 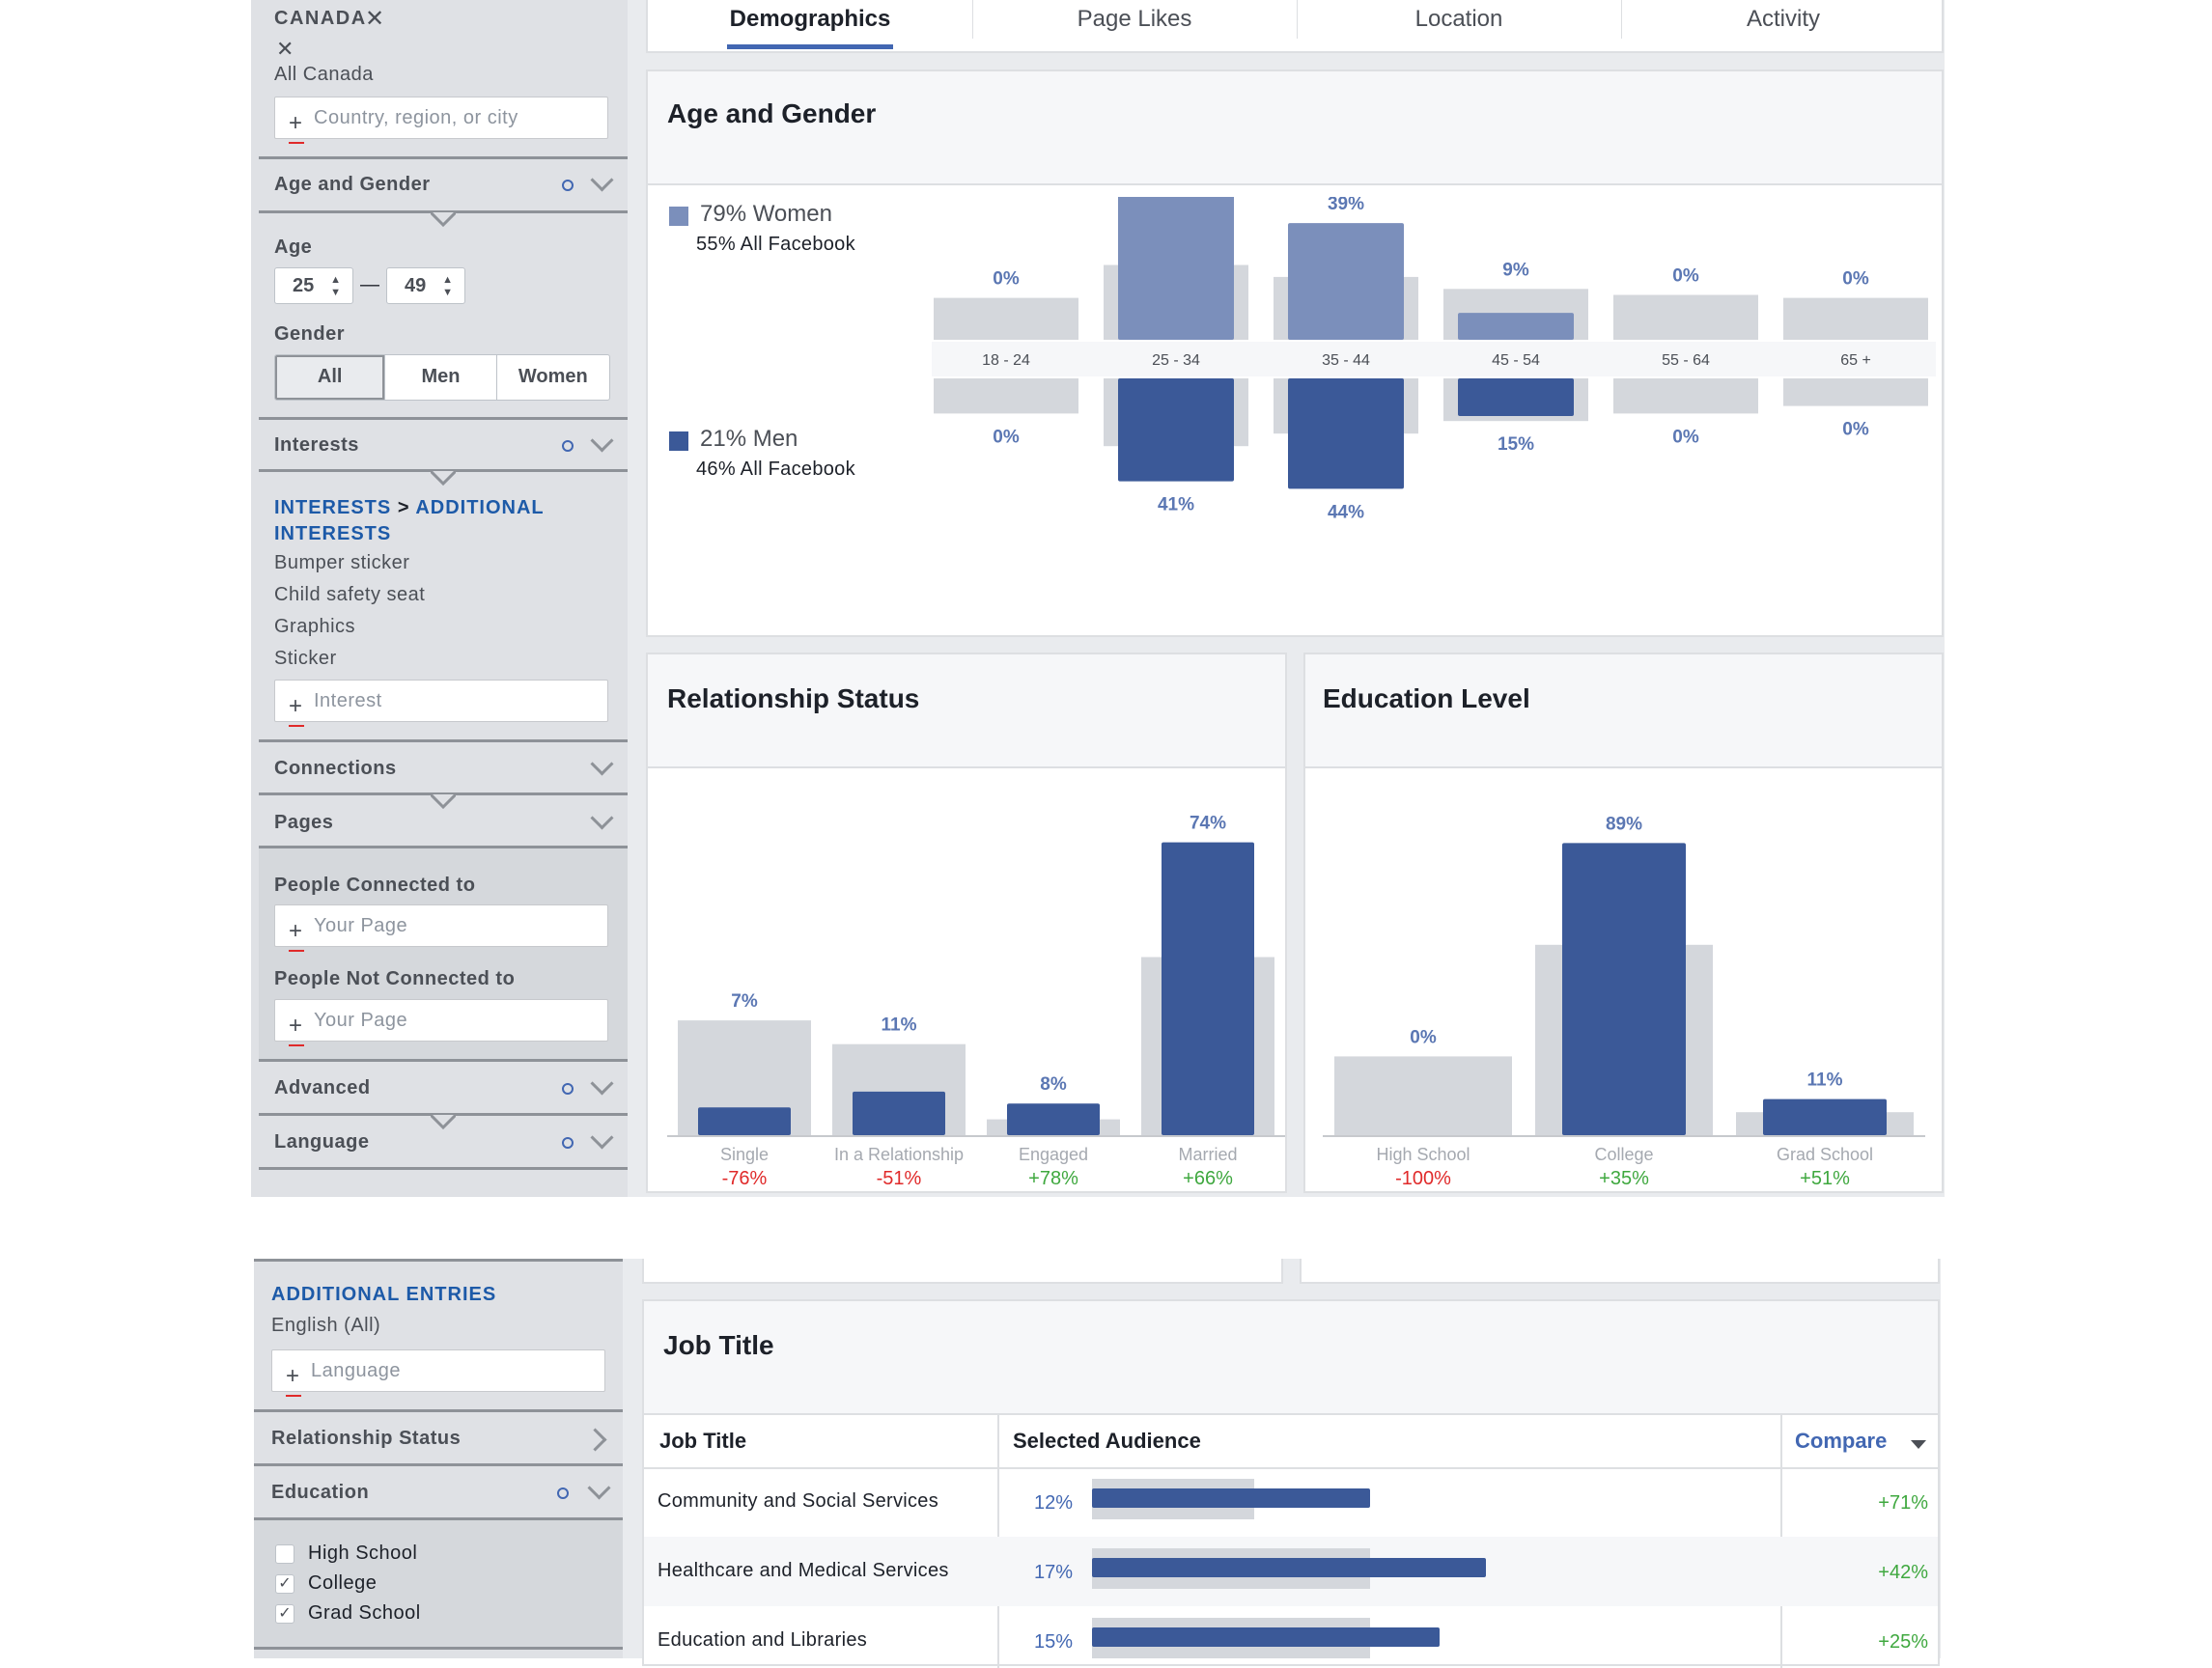 What do you see at coordinates (356, 1370) in the screenshot?
I see `language-placeholder: Language` at bounding box center [356, 1370].